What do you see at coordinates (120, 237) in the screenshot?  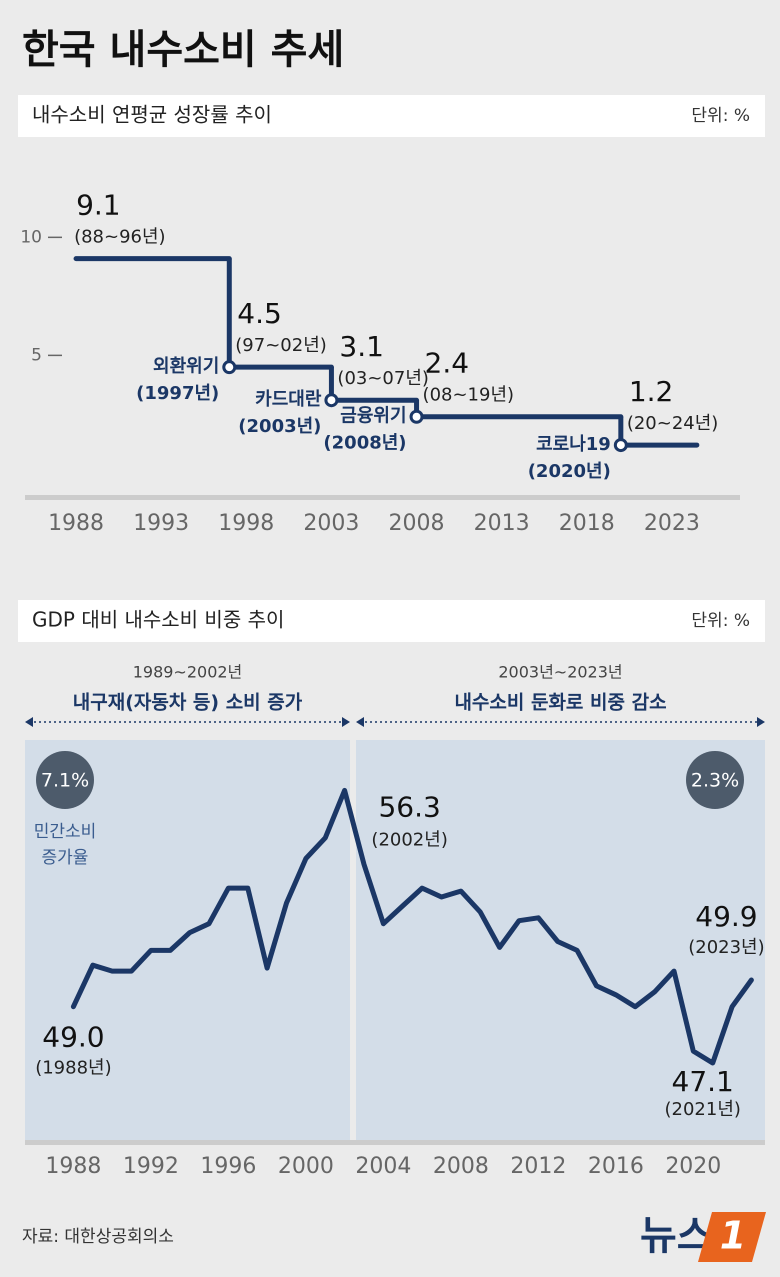 I see `period-label: (88~96년)` at bounding box center [120, 237].